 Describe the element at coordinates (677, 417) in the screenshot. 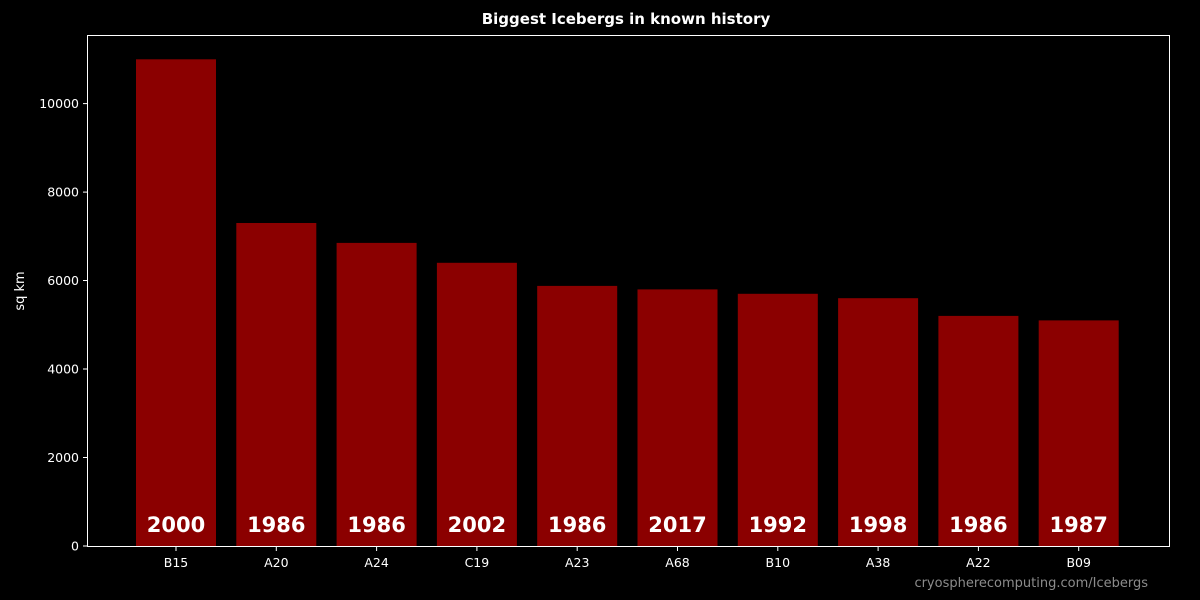

I see `bar-a68` at that location.